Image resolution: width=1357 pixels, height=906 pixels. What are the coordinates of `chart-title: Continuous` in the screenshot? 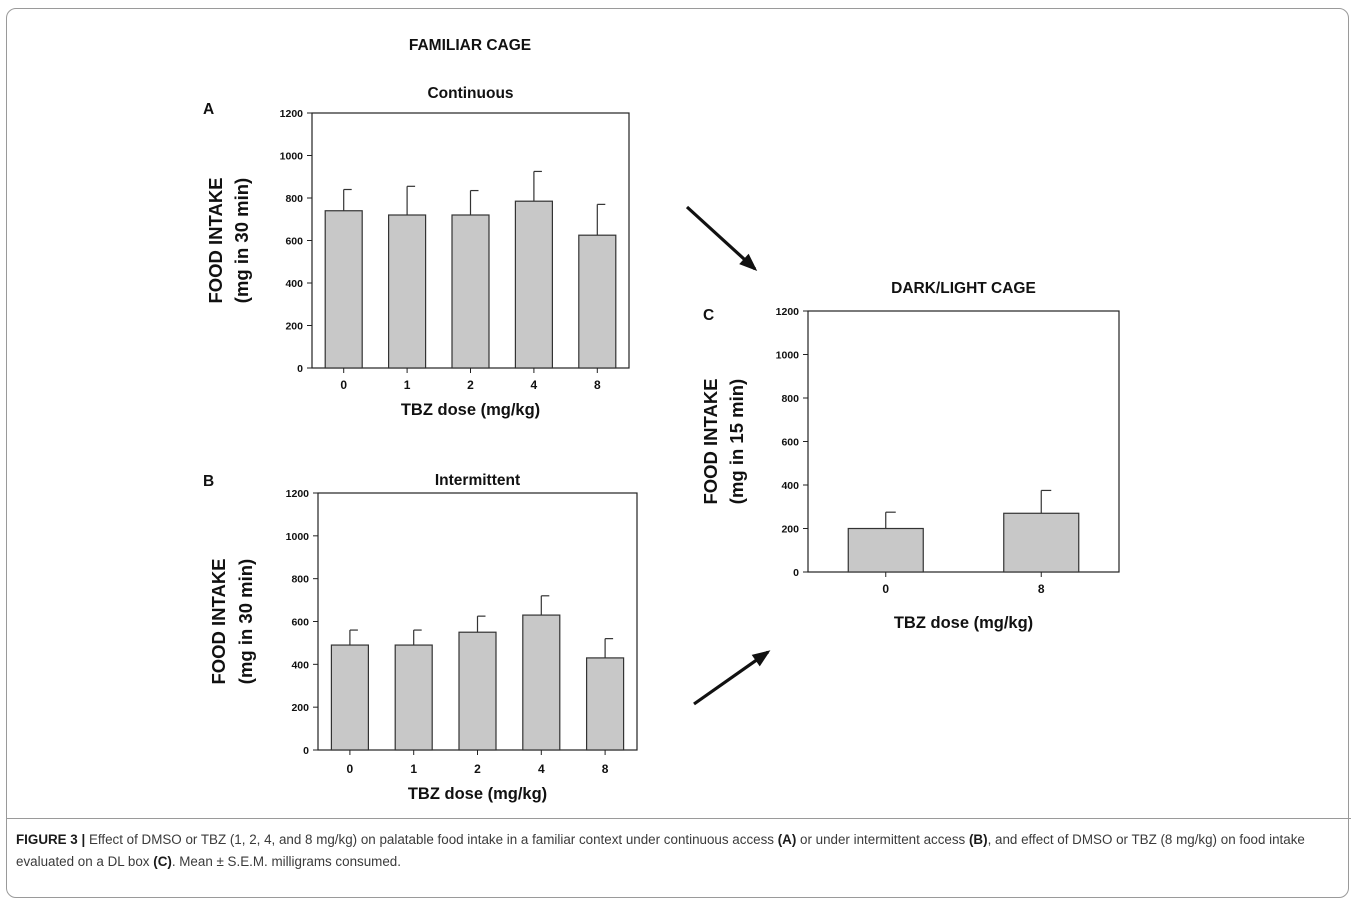 It's located at (470, 93).